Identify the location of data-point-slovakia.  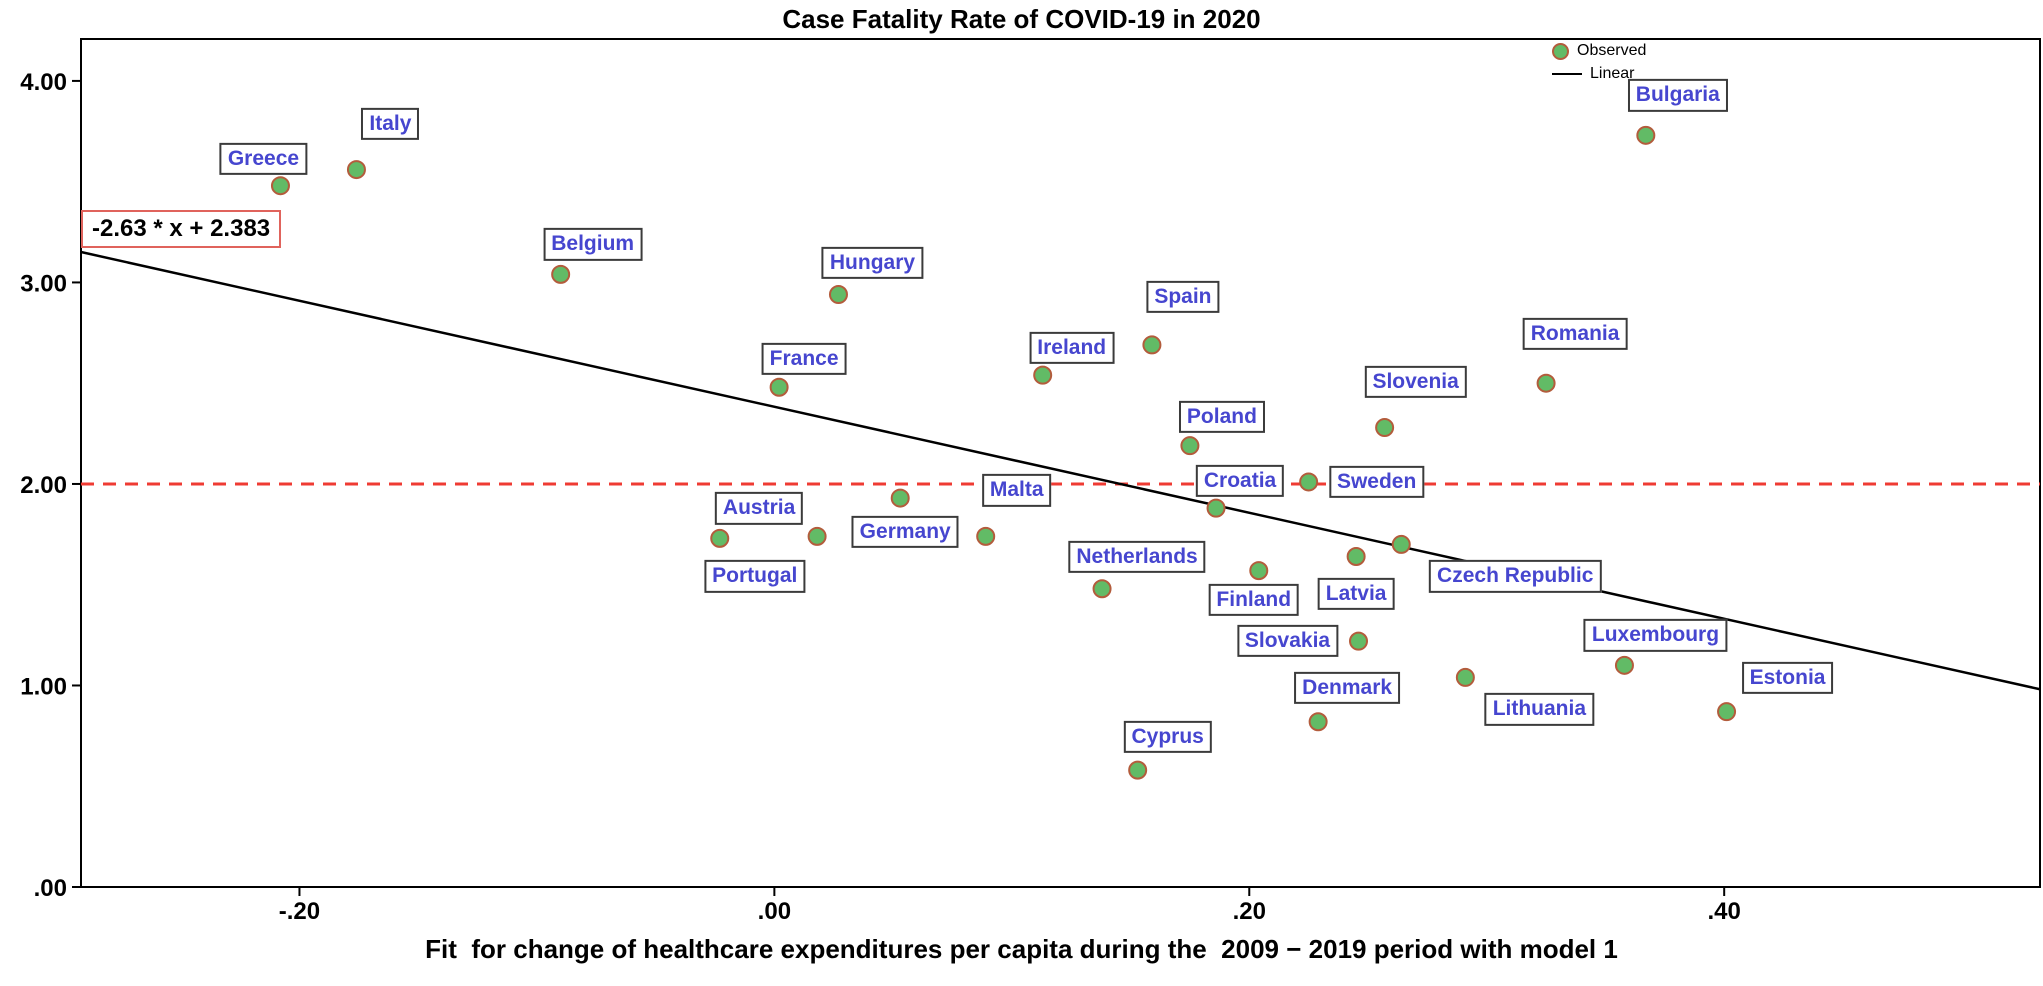
(1359, 641).